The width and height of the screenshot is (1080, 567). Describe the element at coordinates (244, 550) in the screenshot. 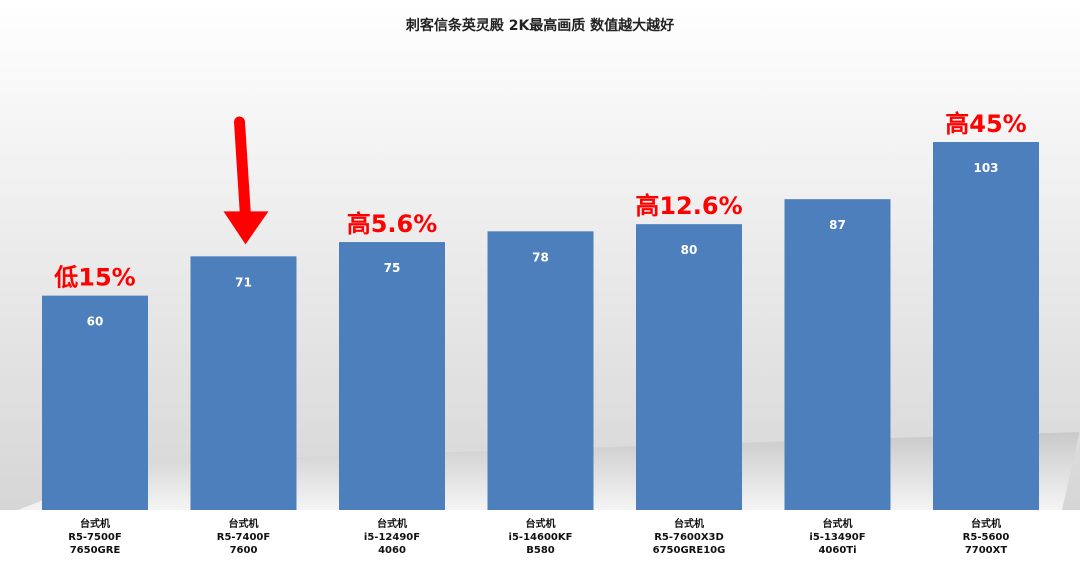

I see `x-tick-label: 7600` at that location.